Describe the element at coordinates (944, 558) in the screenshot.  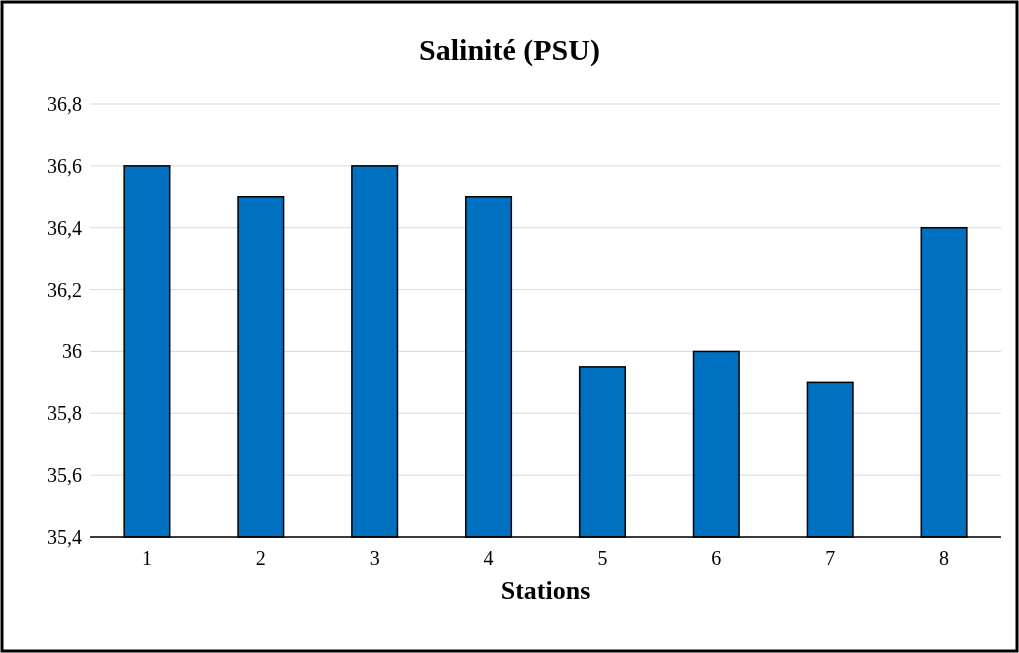
I see `x-tick-label: 8` at that location.